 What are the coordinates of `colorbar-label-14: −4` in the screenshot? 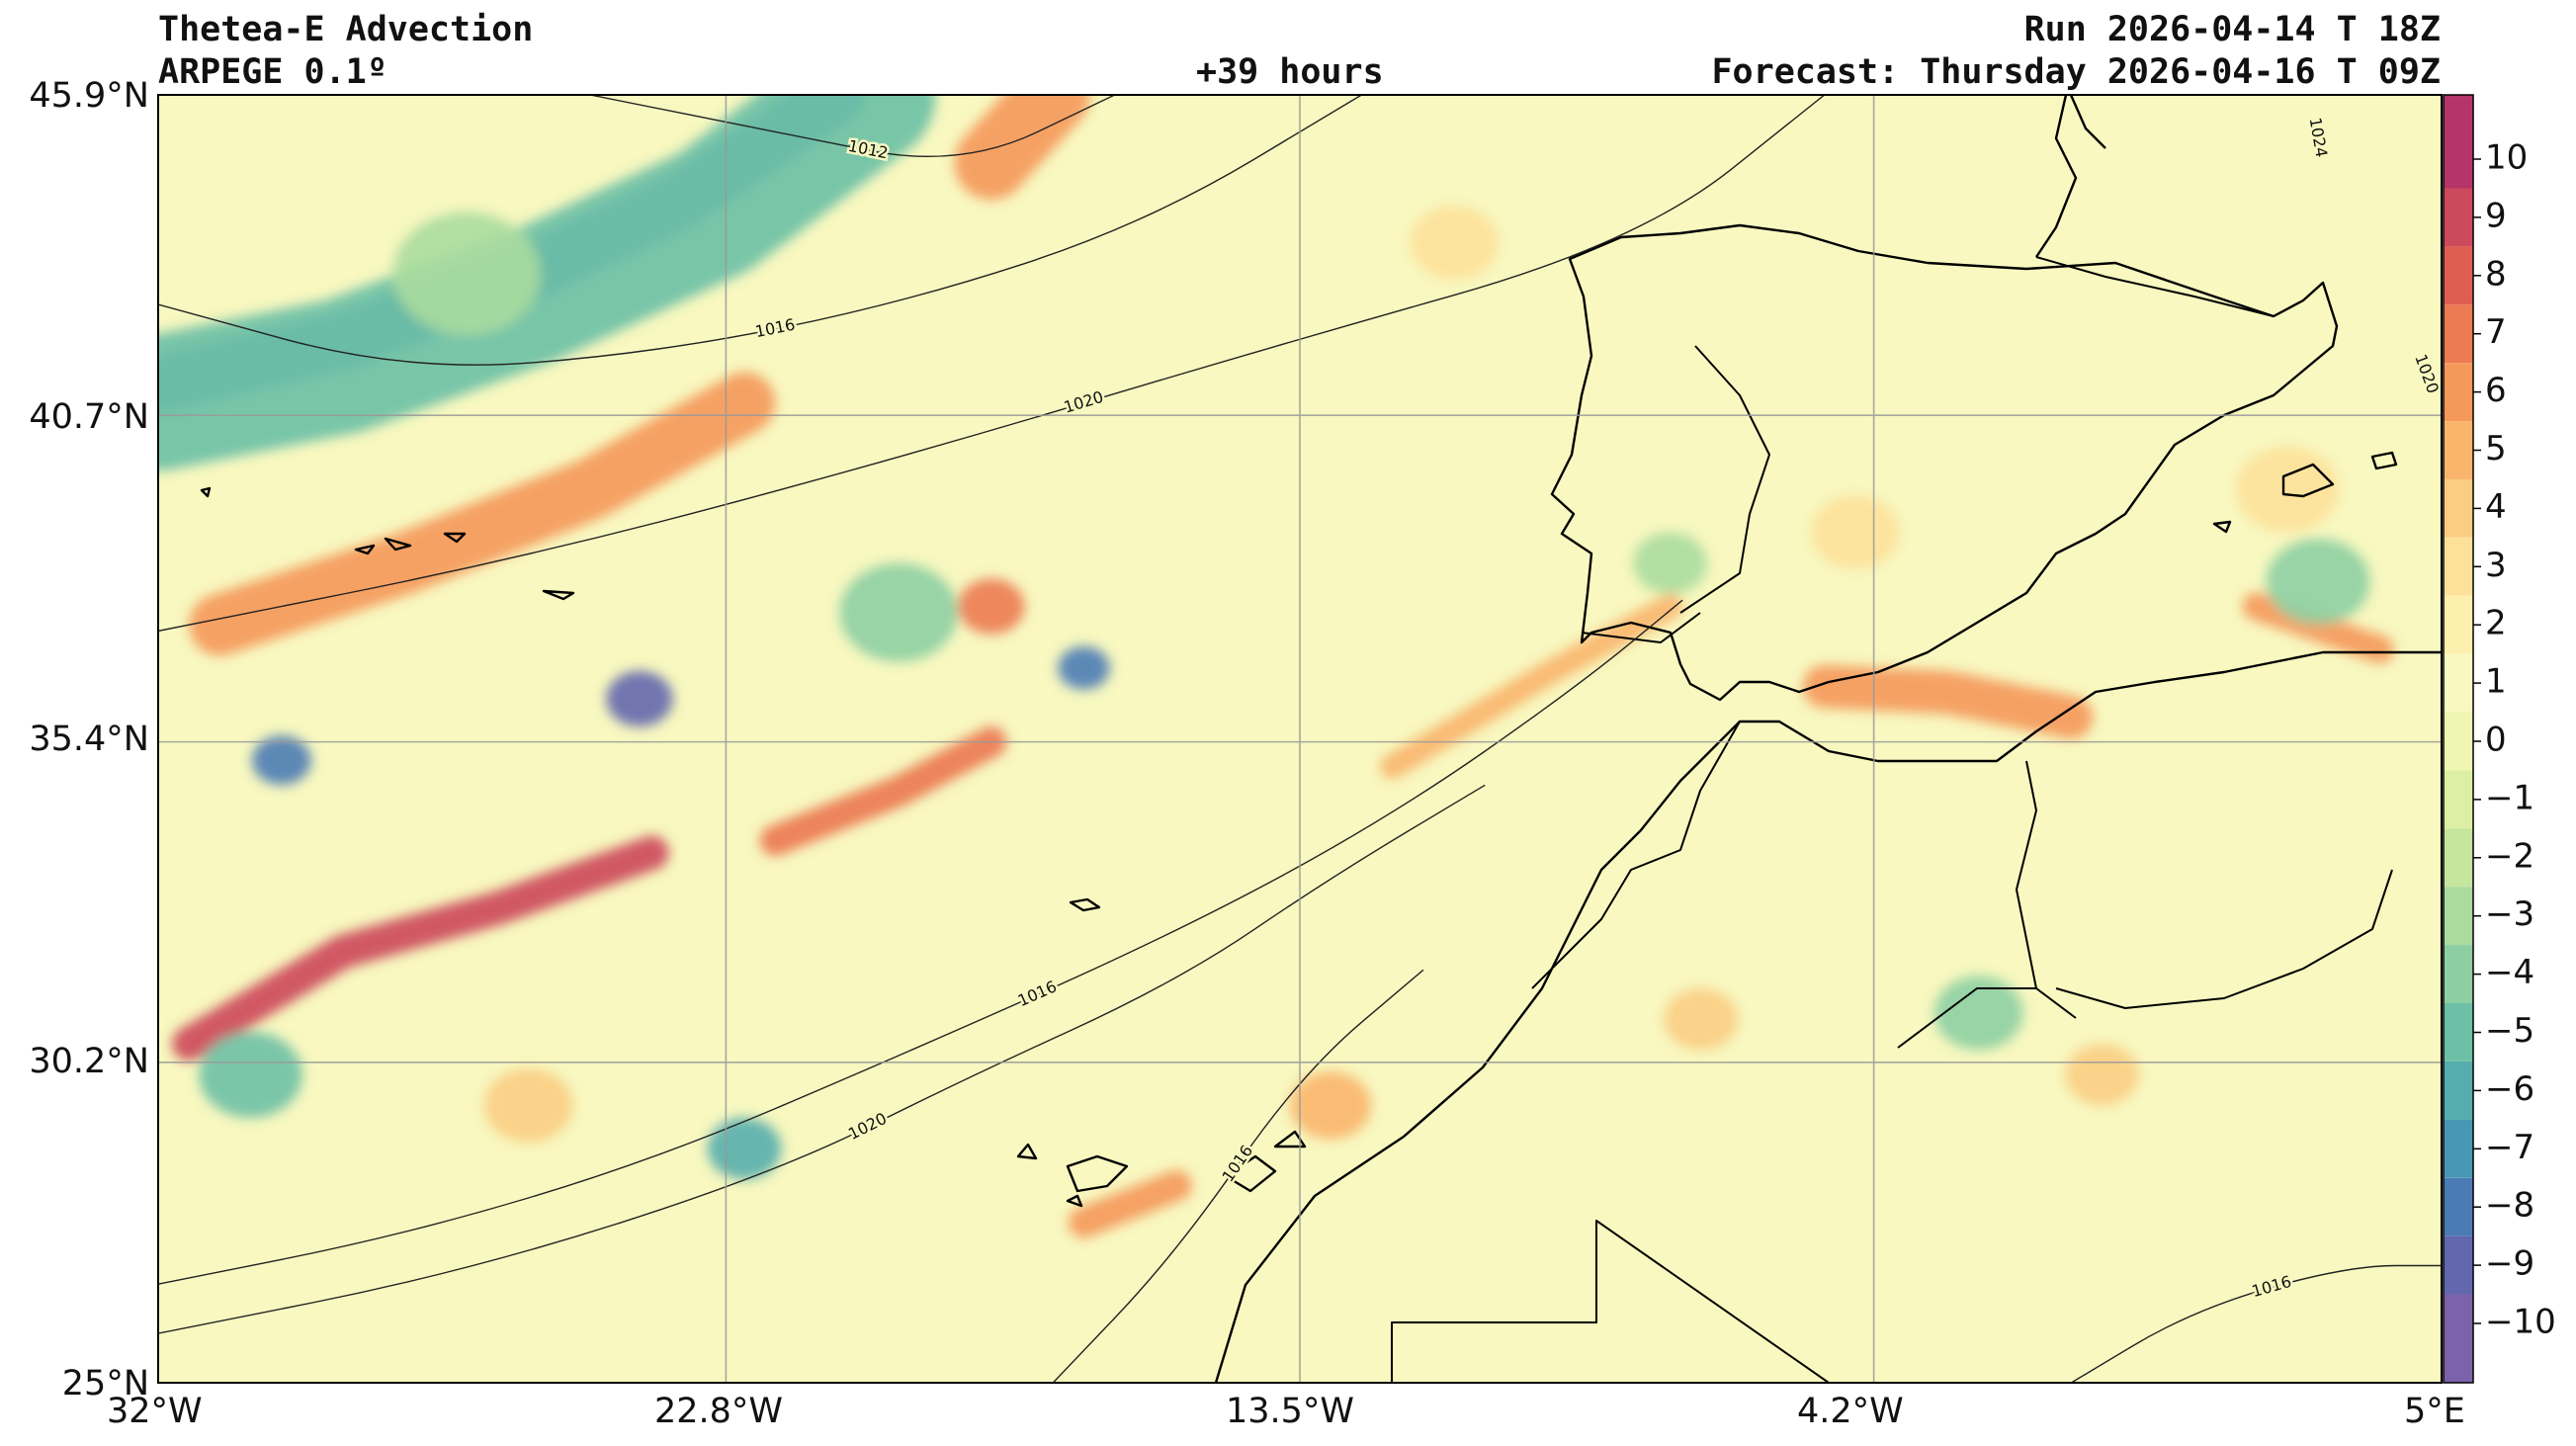 It's located at (2509, 972).